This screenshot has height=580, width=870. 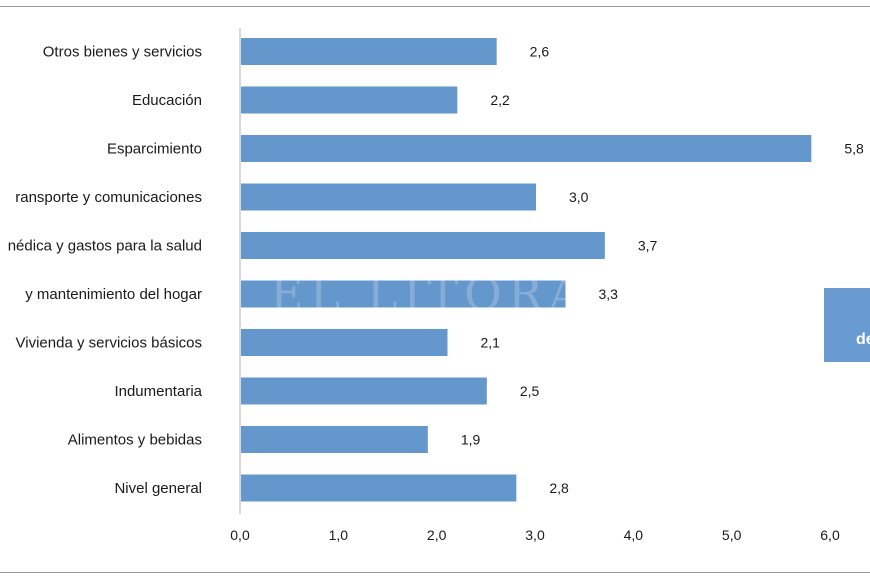 I want to click on category-label: Indumentaria, so click(x=158, y=391).